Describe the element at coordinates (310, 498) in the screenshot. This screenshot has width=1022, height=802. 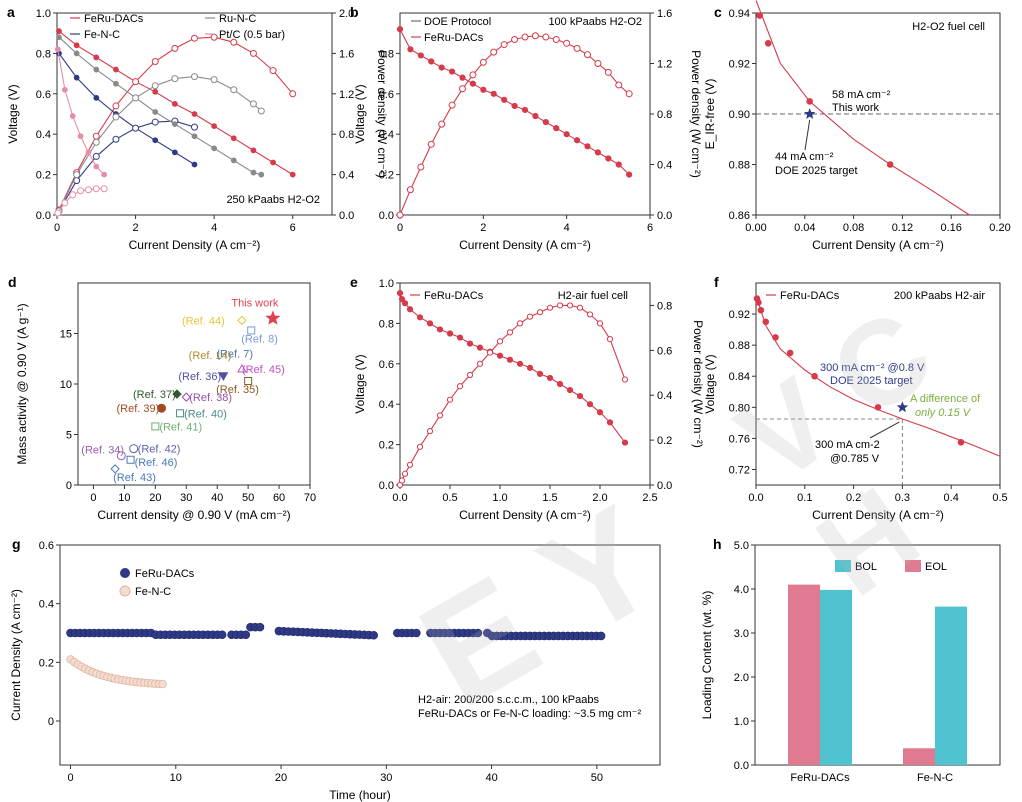
I see `x-tick-label: 70` at that location.